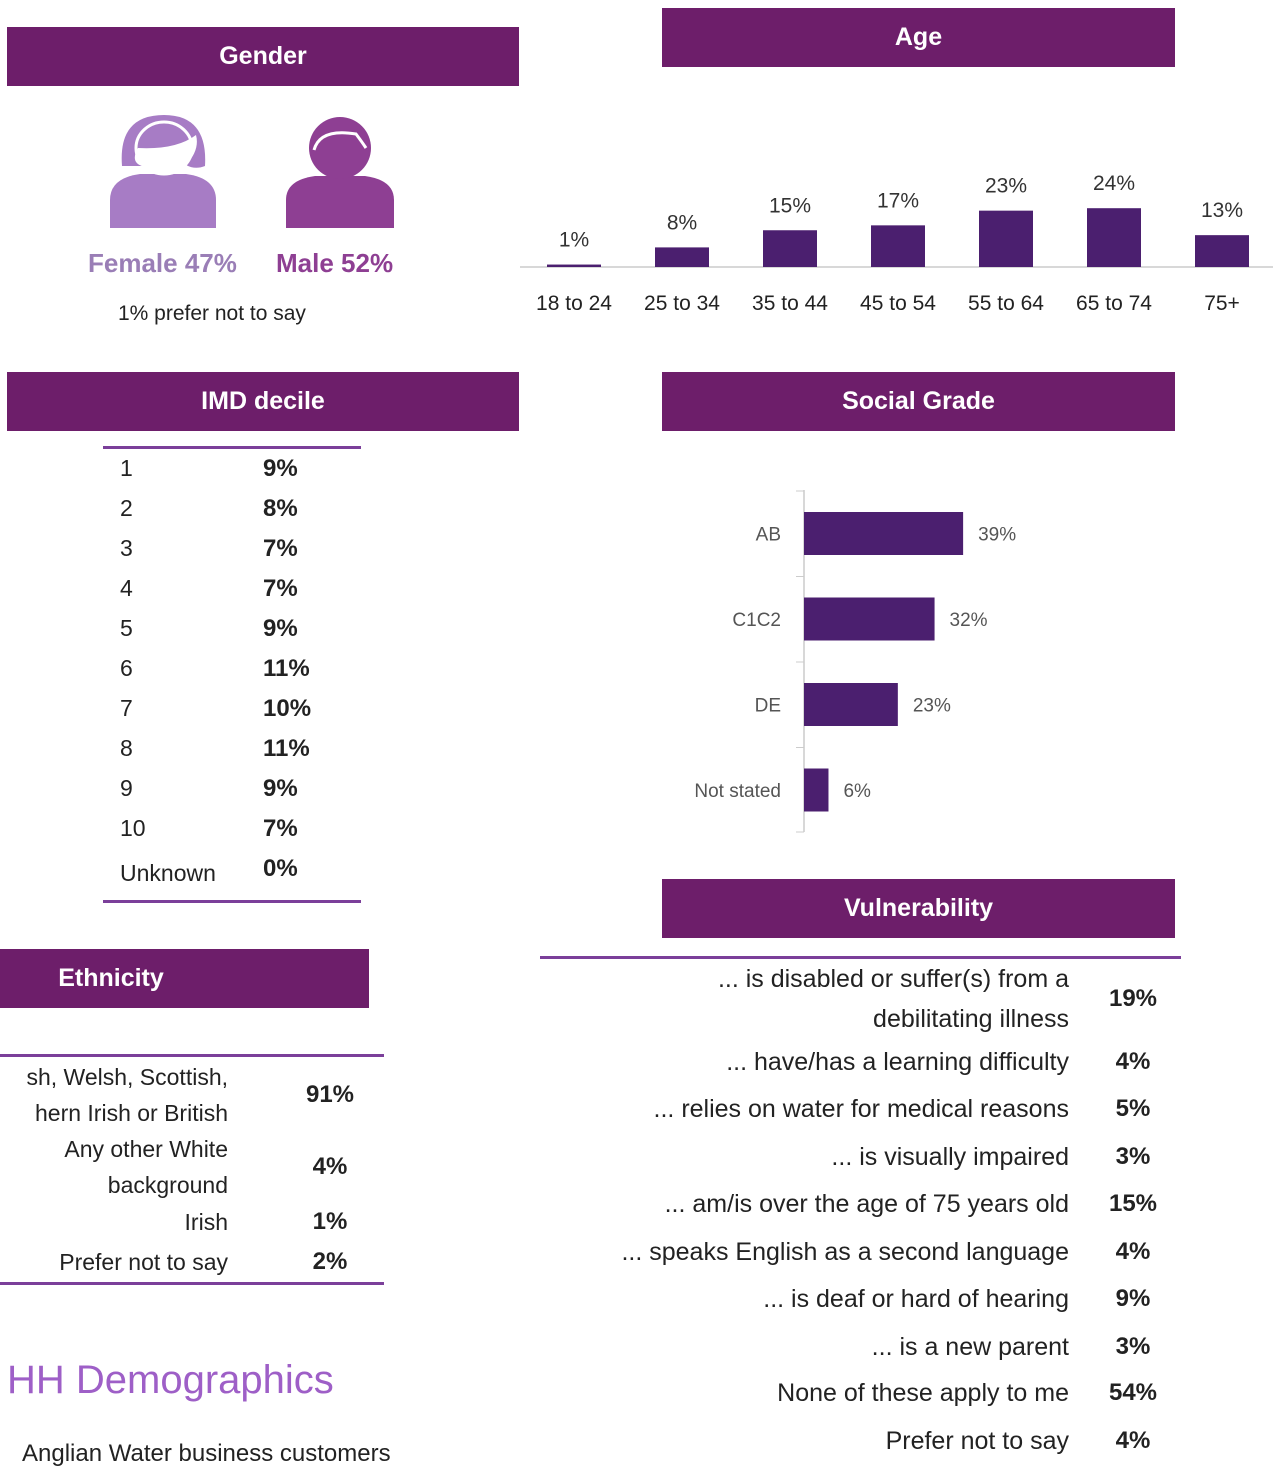 The height and width of the screenshot is (1468, 1273). Describe the element at coordinates (263, 401) in the screenshot. I see `imd-header: IMD decile` at that location.